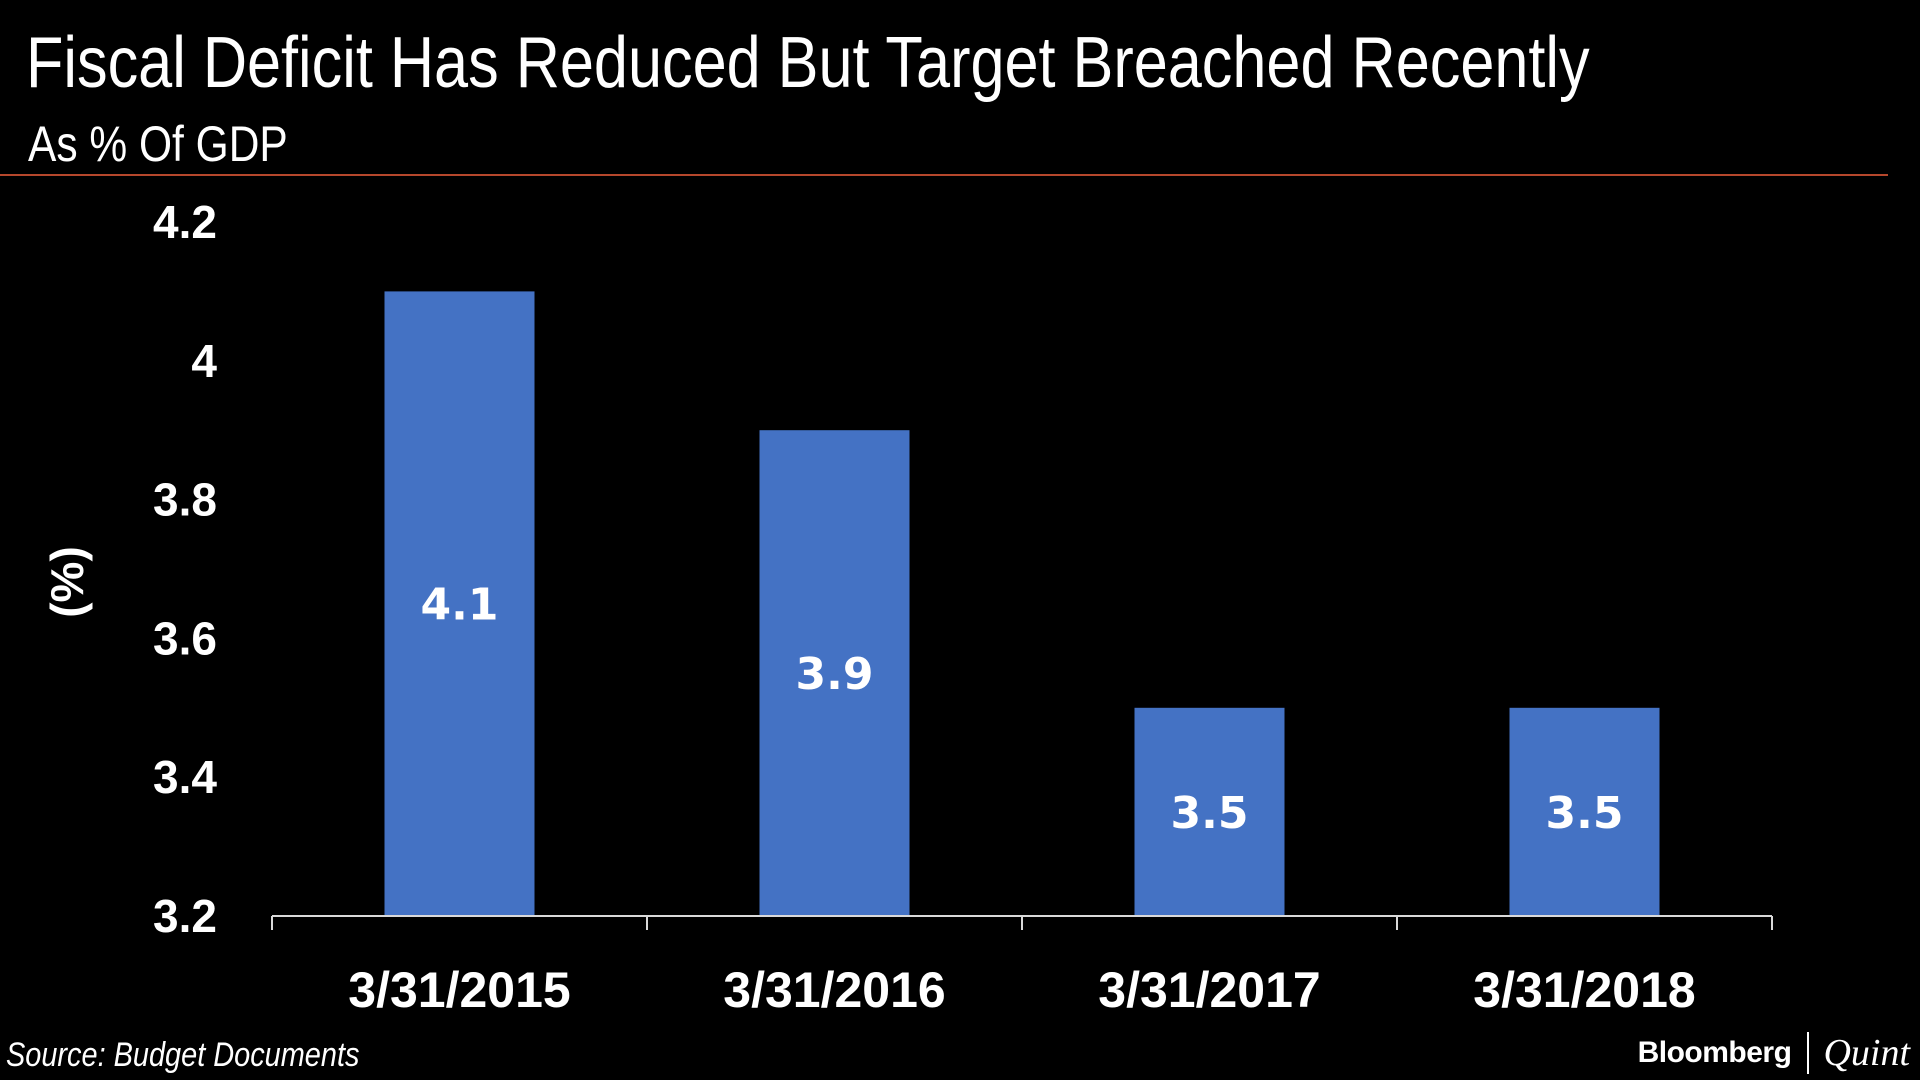  Describe the element at coordinates (185, 569) in the screenshot. I see `y-axis-ticks: 3.2 3.4 3.6 3.8 4 4.2` at that location.